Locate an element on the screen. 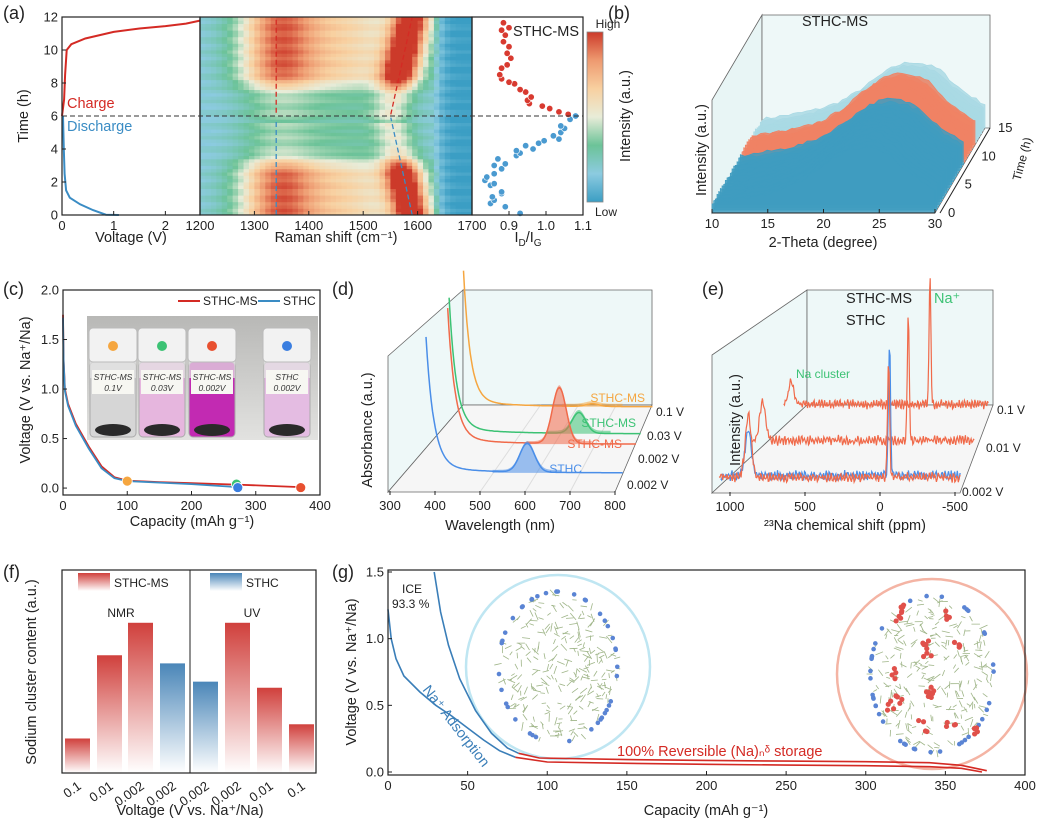 The image size is (1040, 825). panel-label-b: (b) is located at coordinates (619, 13).